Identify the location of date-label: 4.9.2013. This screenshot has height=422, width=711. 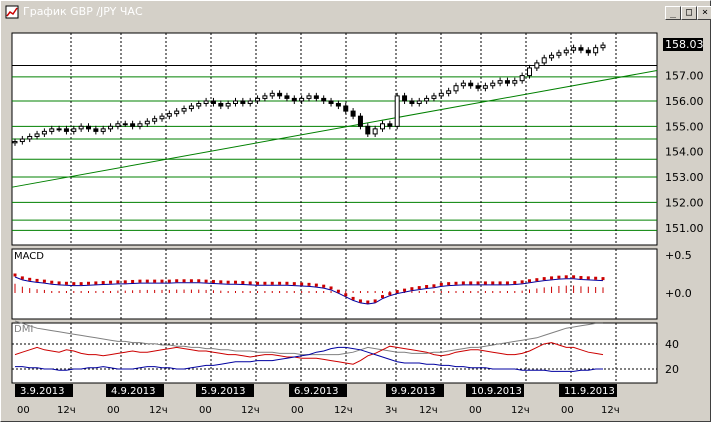
(133, 391).